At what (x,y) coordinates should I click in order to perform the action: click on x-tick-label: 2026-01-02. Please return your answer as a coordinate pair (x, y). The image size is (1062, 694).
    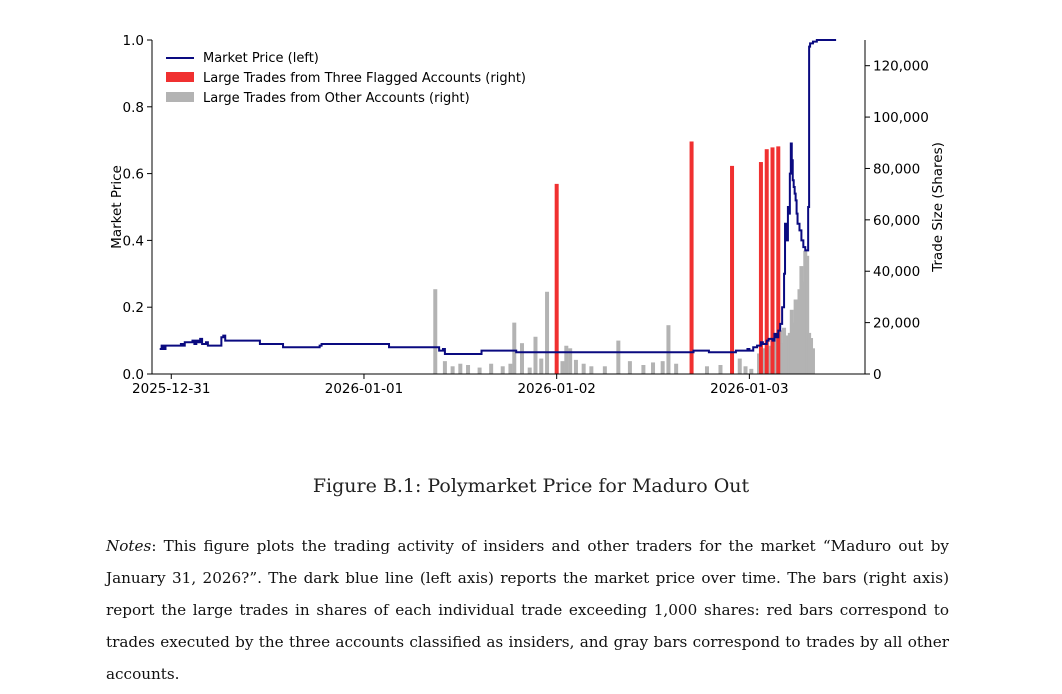
    Looking at the image, I should click on (556, 389).